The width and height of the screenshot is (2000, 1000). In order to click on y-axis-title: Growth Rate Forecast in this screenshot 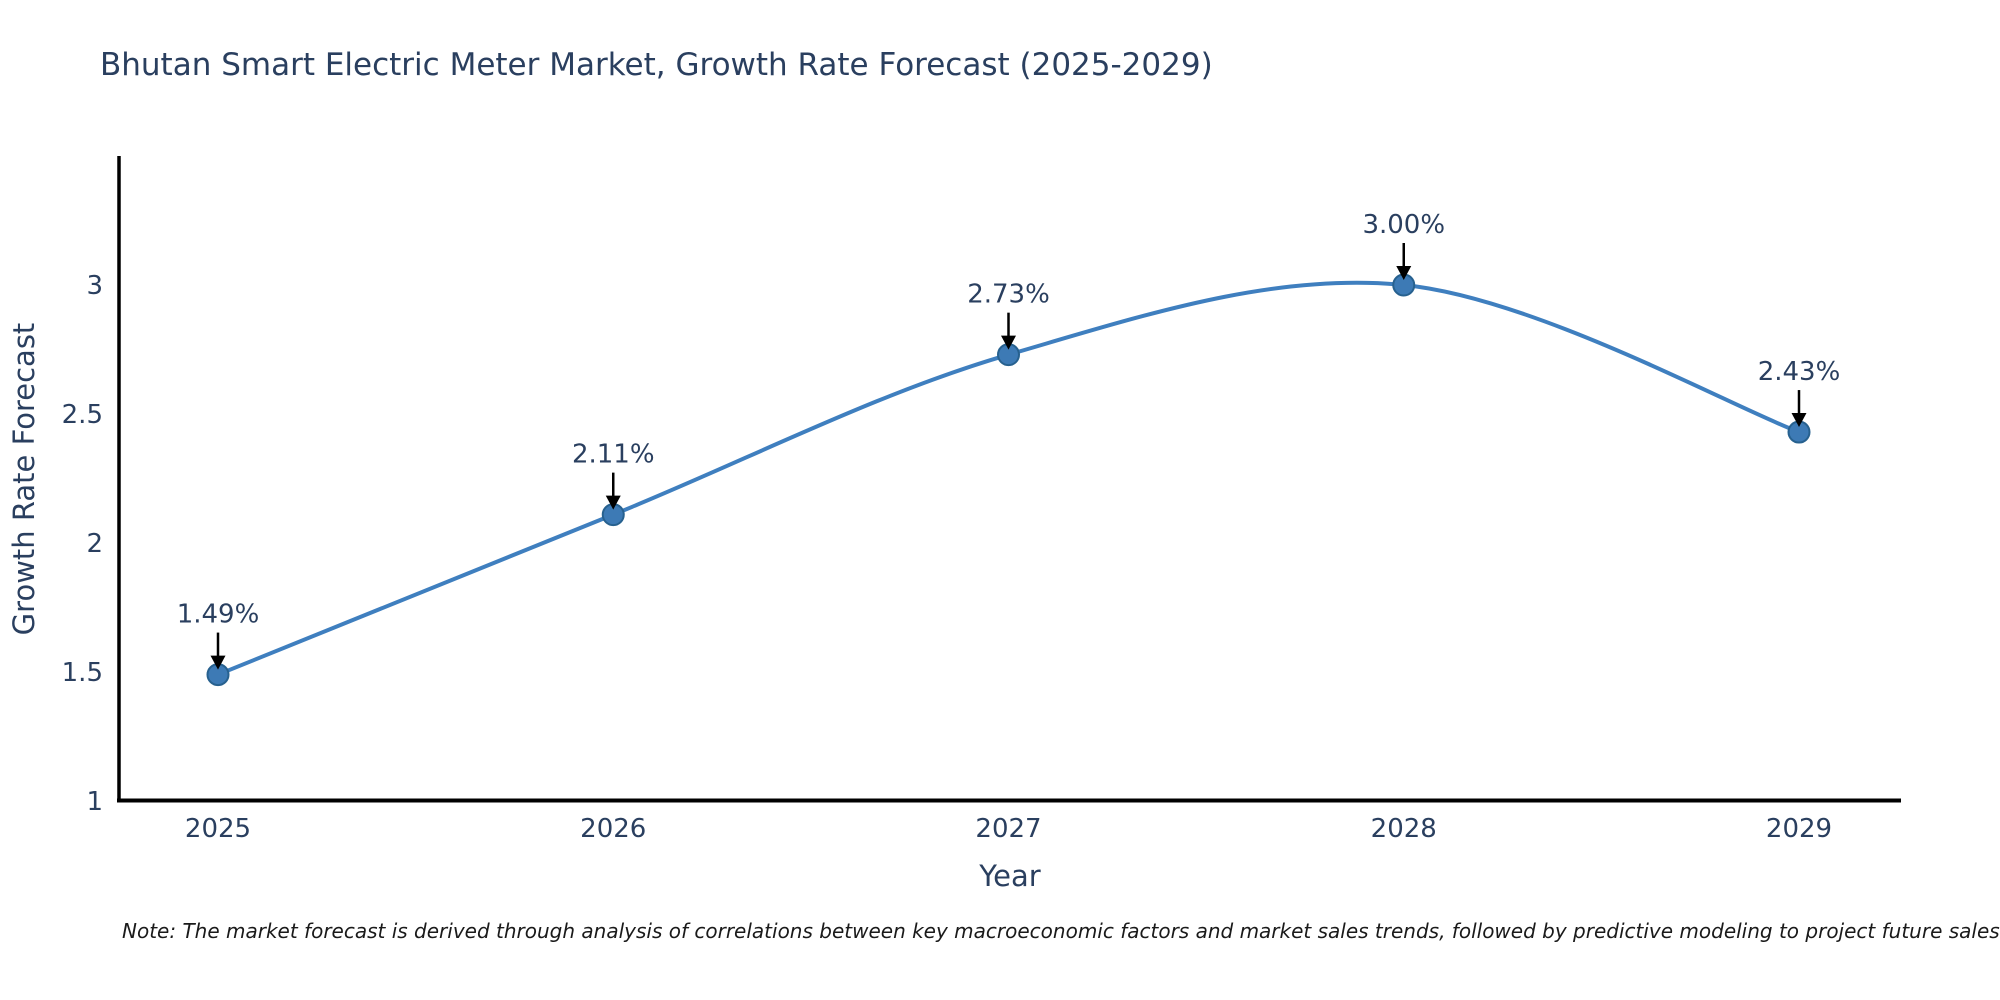, I will do `click(24, 479)`.